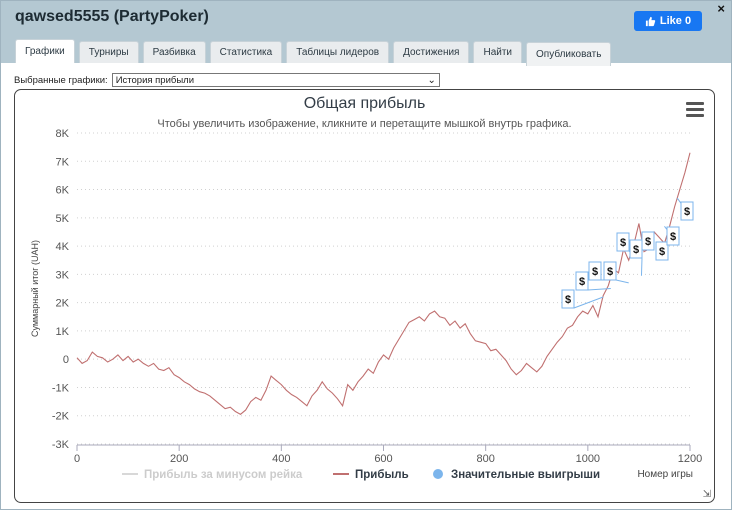 This screenshot has width=732, height=510. What do you see at coordinates (338, 52) in the screenshot?
I see `tab-leaderboards: Таблицы лидеров` at bounding box center [338, 52].